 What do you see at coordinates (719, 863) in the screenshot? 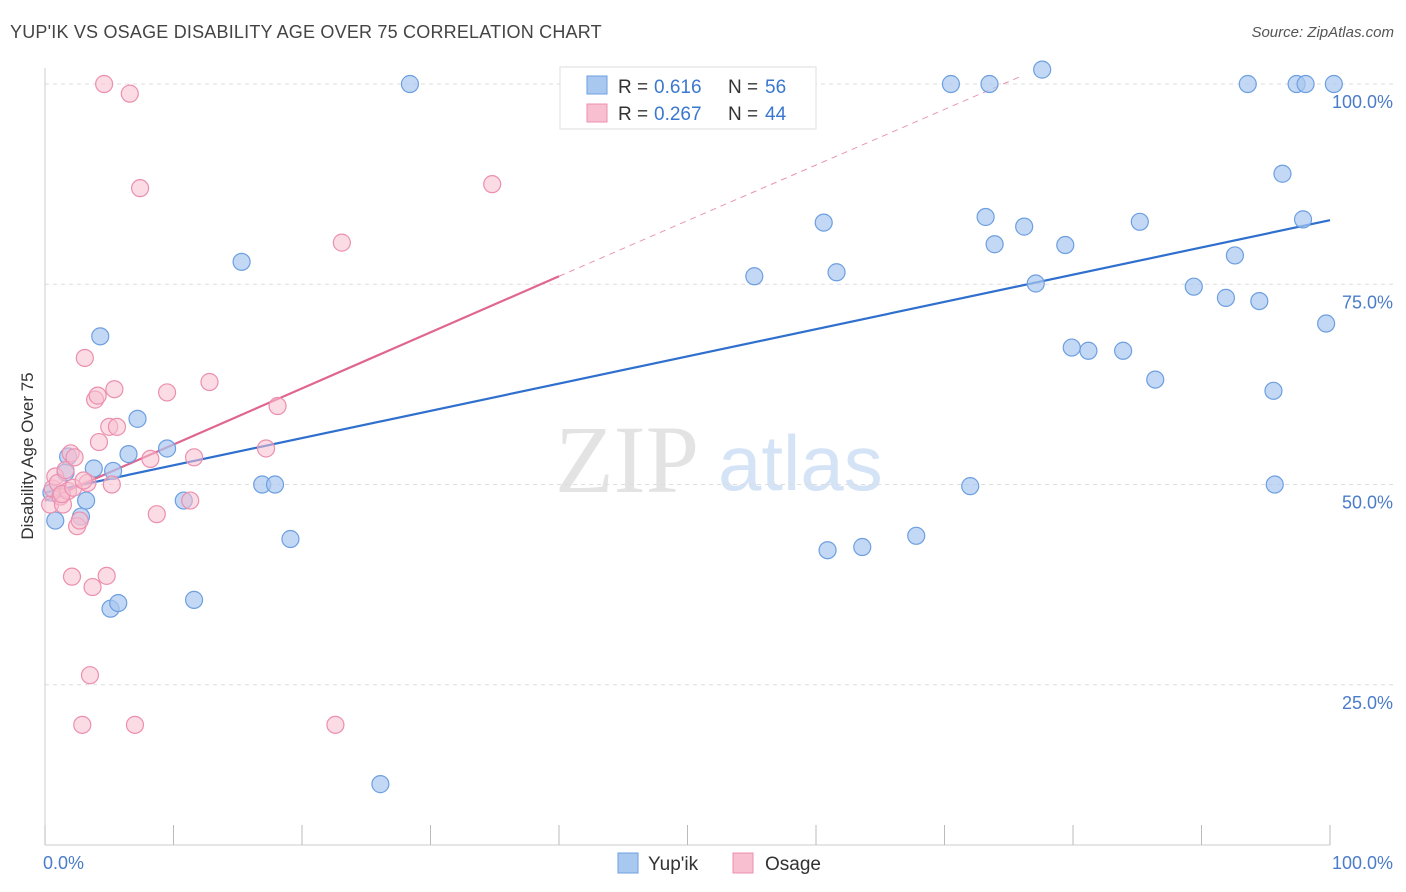
I see `series-legend: Yup'ik Osage` at bounding box center [719, 863].